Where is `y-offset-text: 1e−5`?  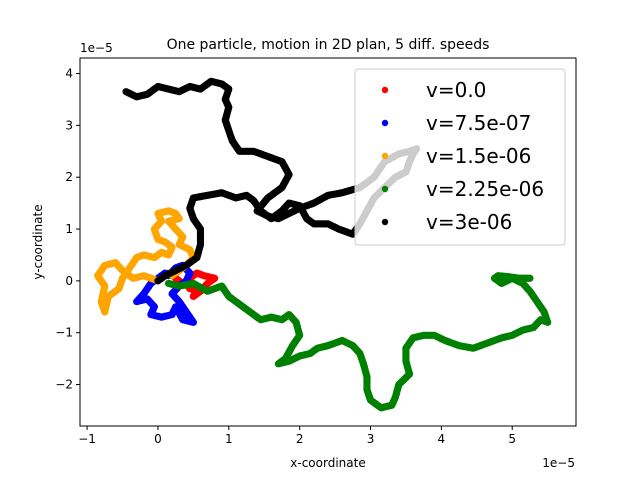
y-offset-text: 1e−5 is located at coordinates (96, 48).